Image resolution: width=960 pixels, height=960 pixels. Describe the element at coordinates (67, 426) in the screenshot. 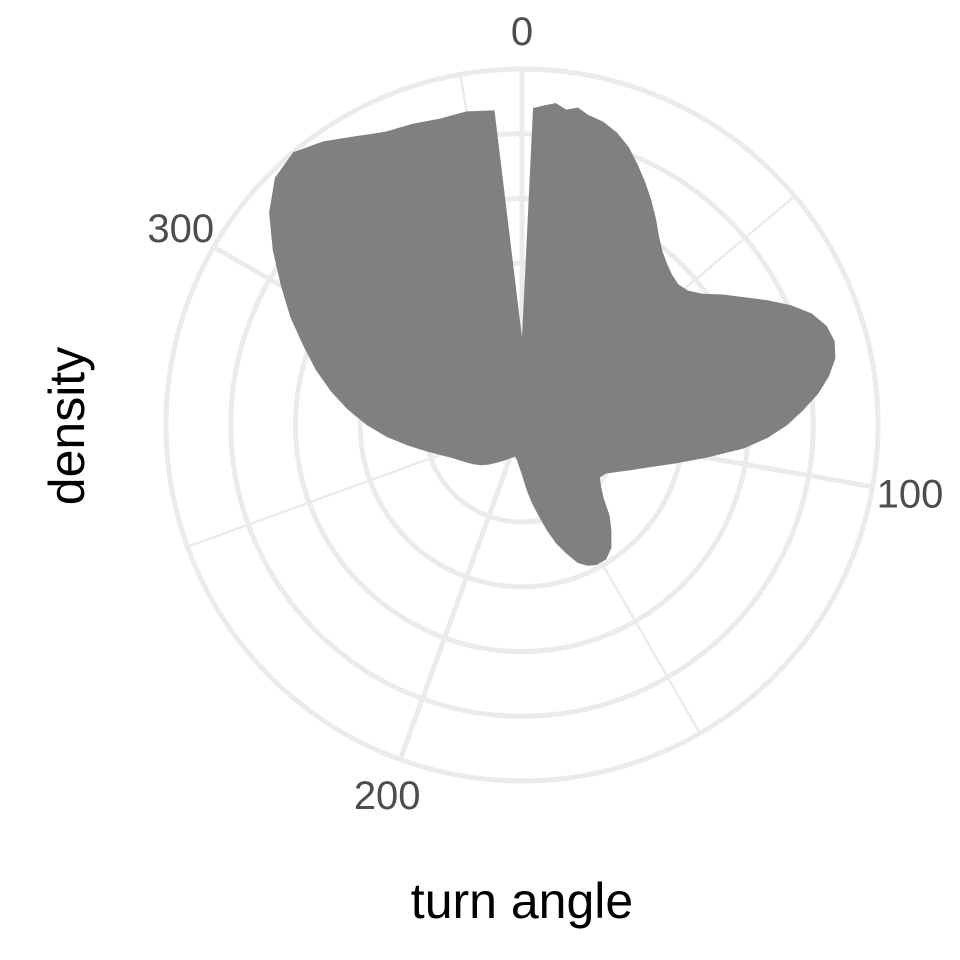

I see `y-axis-title: density` at that location.